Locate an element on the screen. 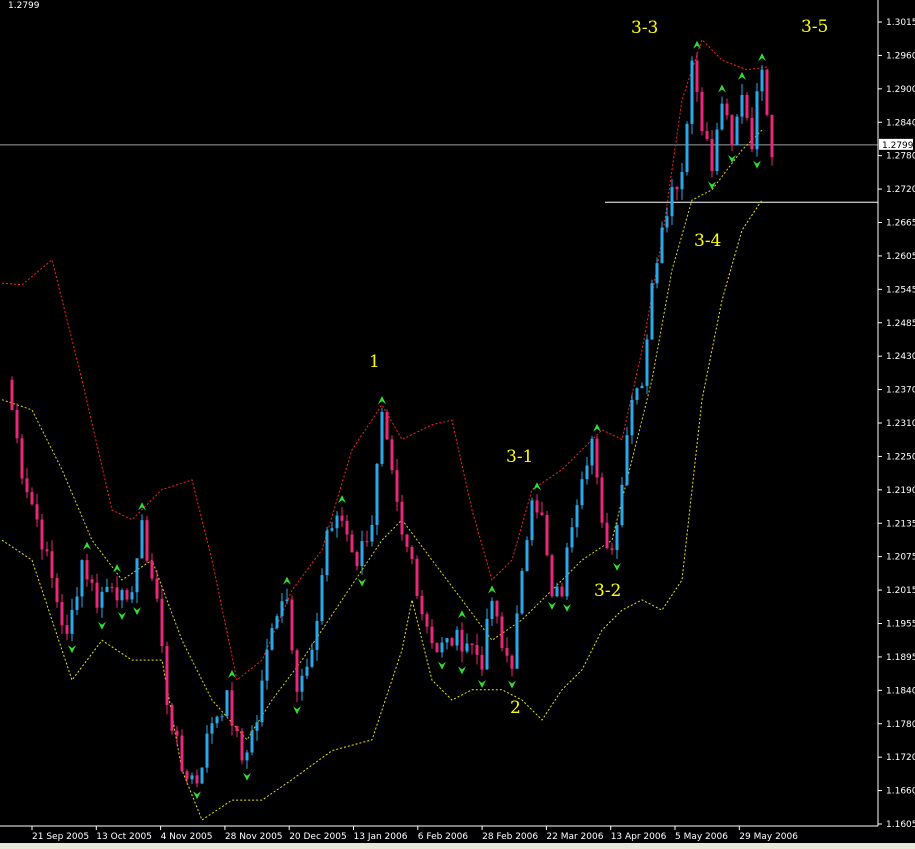 This screenshot has height=849, width=915. status-bar is located at coordinates (457, 846).